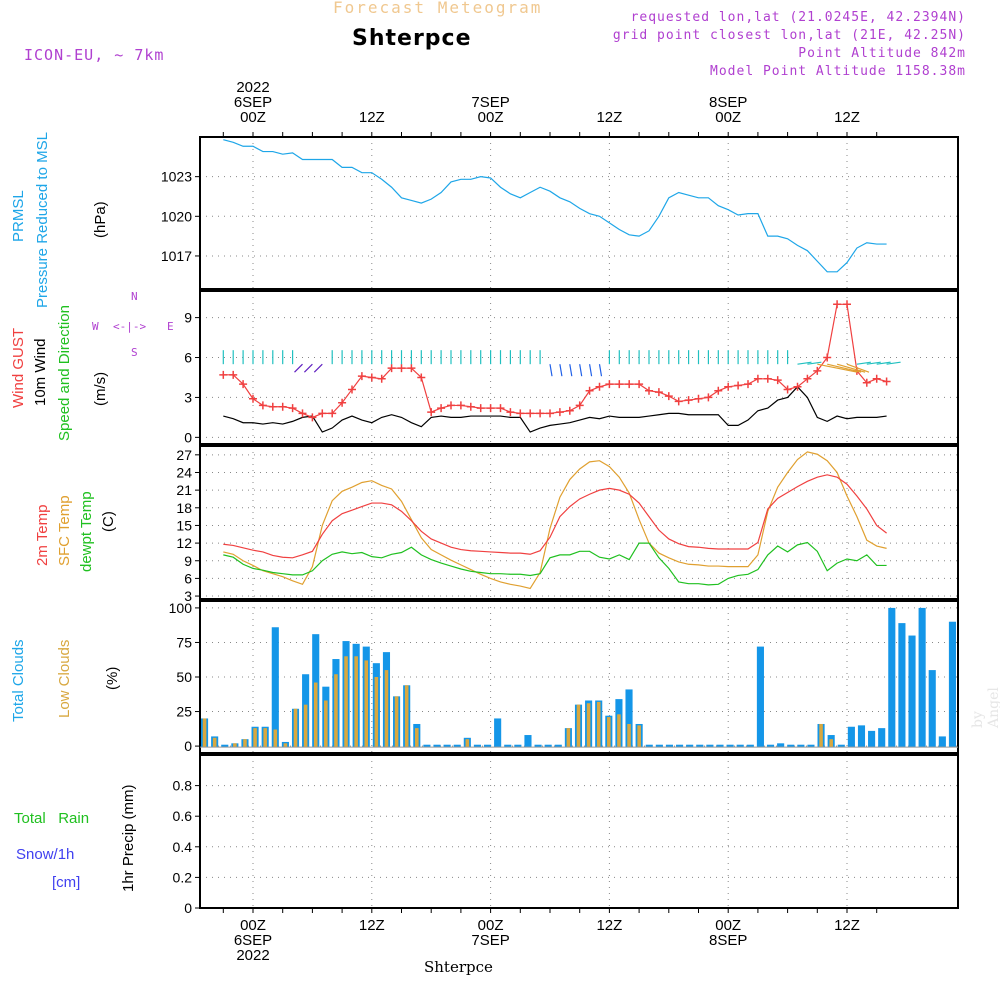  What do you see at coordinates (555, 520) in the screenshot?
I see `sfc-temp-line` at bounding box center [555, 520].